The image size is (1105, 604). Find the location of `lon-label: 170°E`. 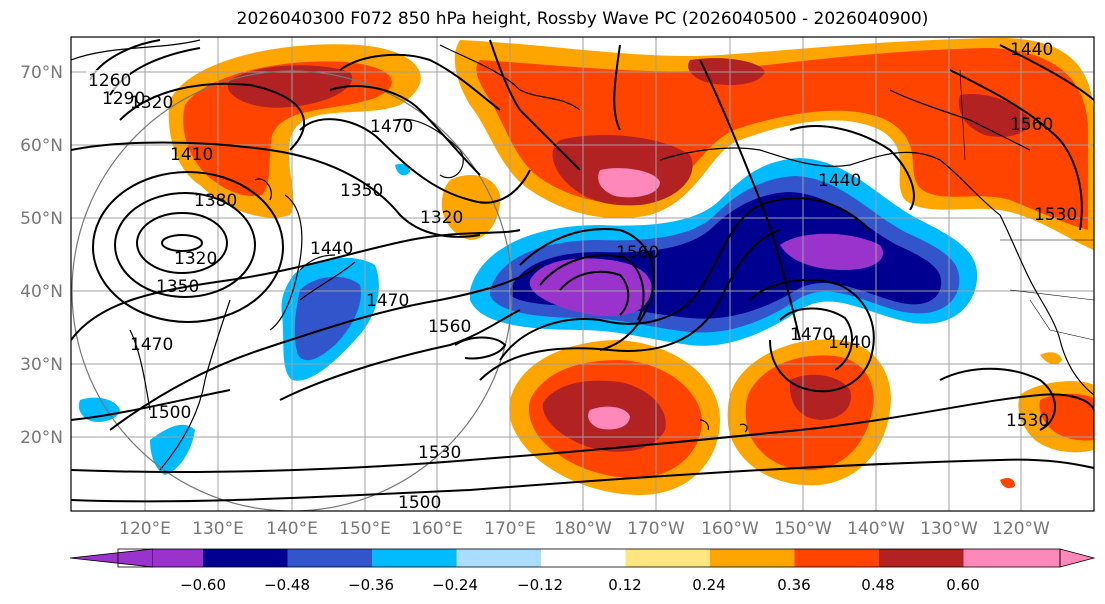

lon-label: 170°E is located at coordinates (510, 529).